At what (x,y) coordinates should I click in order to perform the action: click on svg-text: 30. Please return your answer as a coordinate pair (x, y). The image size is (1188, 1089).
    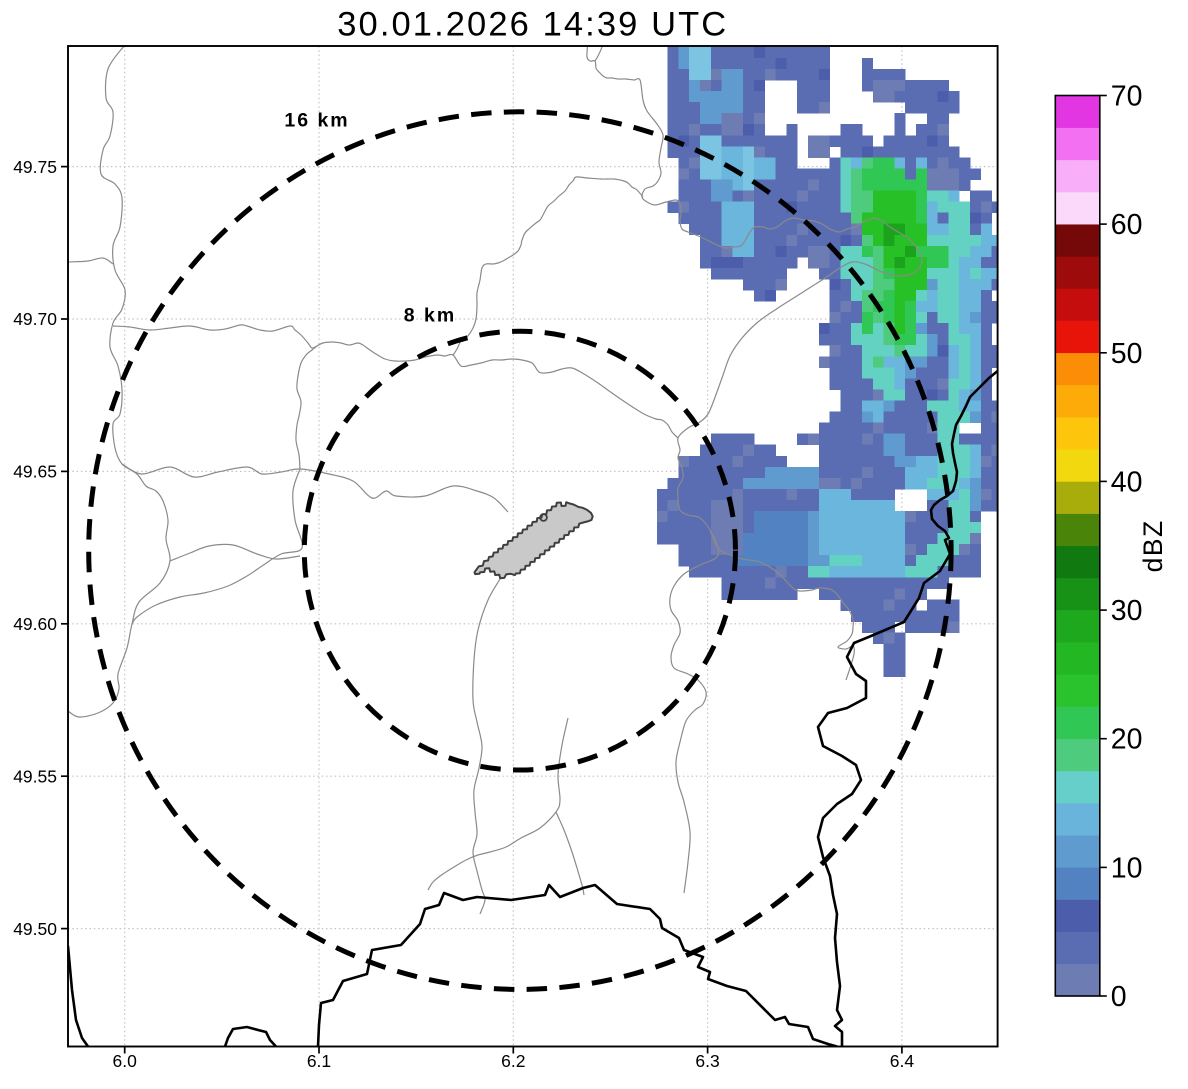
    Looking at the image, I should click on (1127, 611).